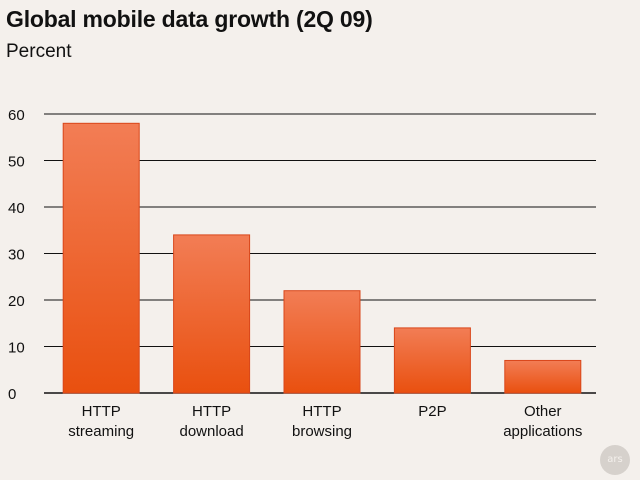 The width and height of the screenshot is (640, 480). I want to click on x-tick-label: HTTP streaming, so click(101, 421).